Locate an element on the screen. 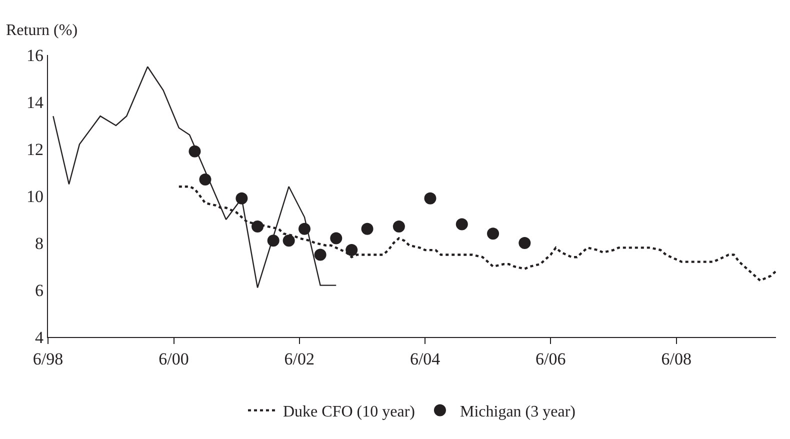 The image size is (790, 439). y-axis-title: Return (%) is located at coordinates (42, 30).